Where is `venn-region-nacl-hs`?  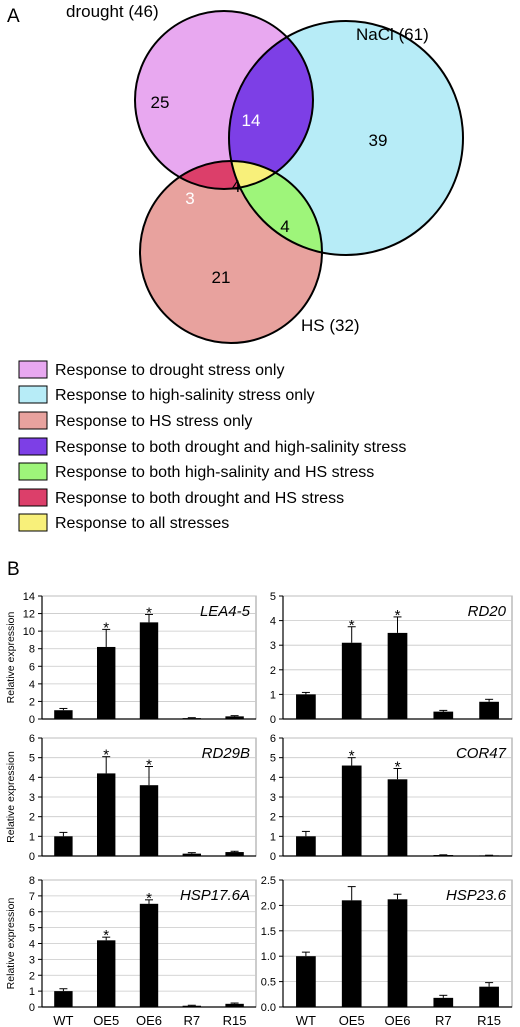
venn-region-nacl-hs is located at coordinates (275, 208).